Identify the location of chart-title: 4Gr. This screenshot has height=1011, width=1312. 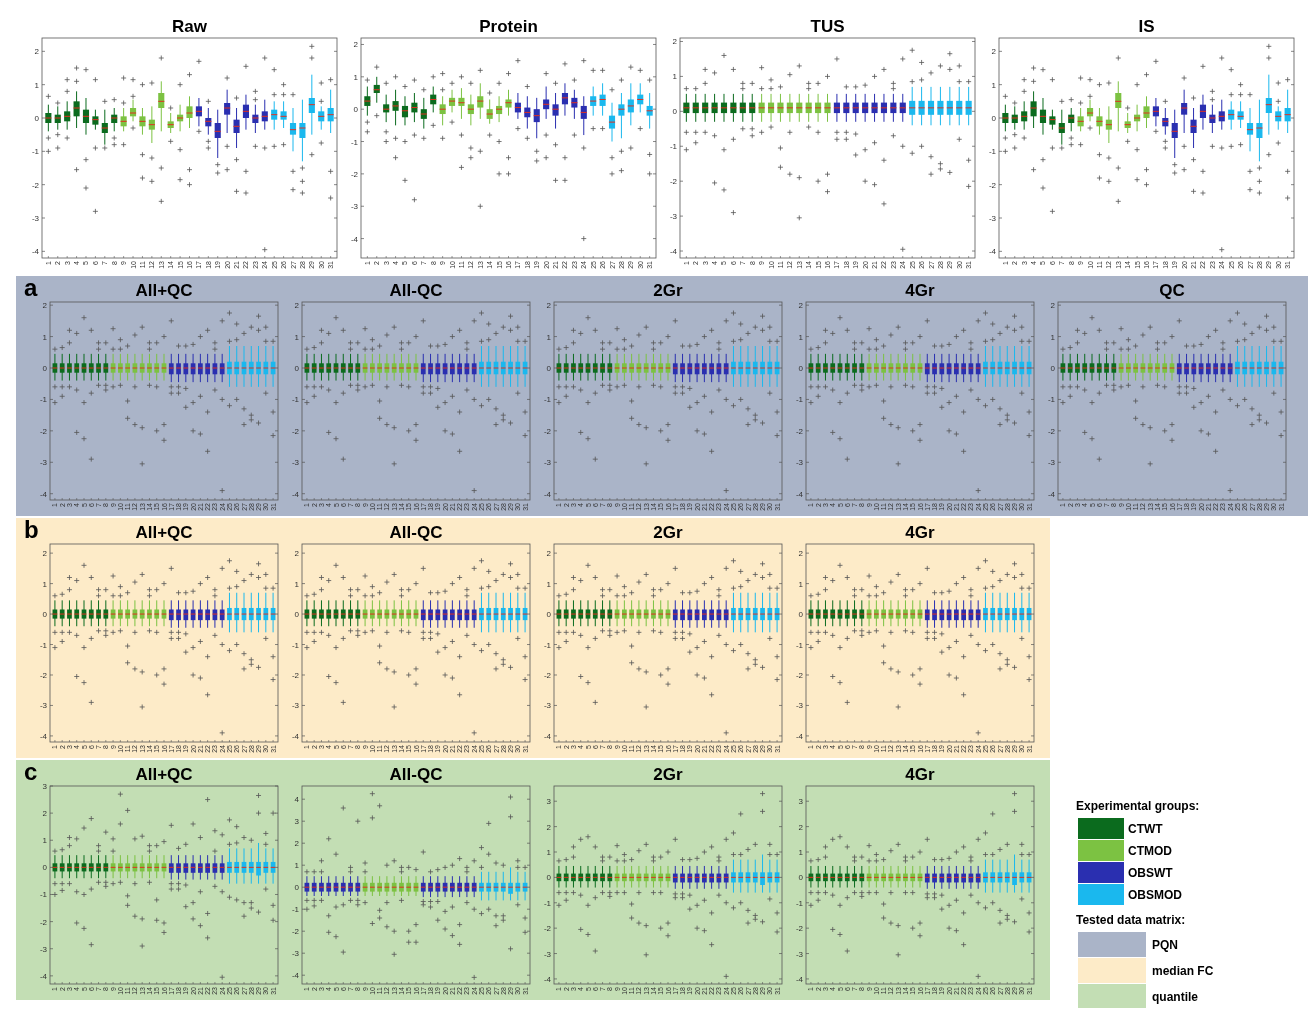
(920, 290).